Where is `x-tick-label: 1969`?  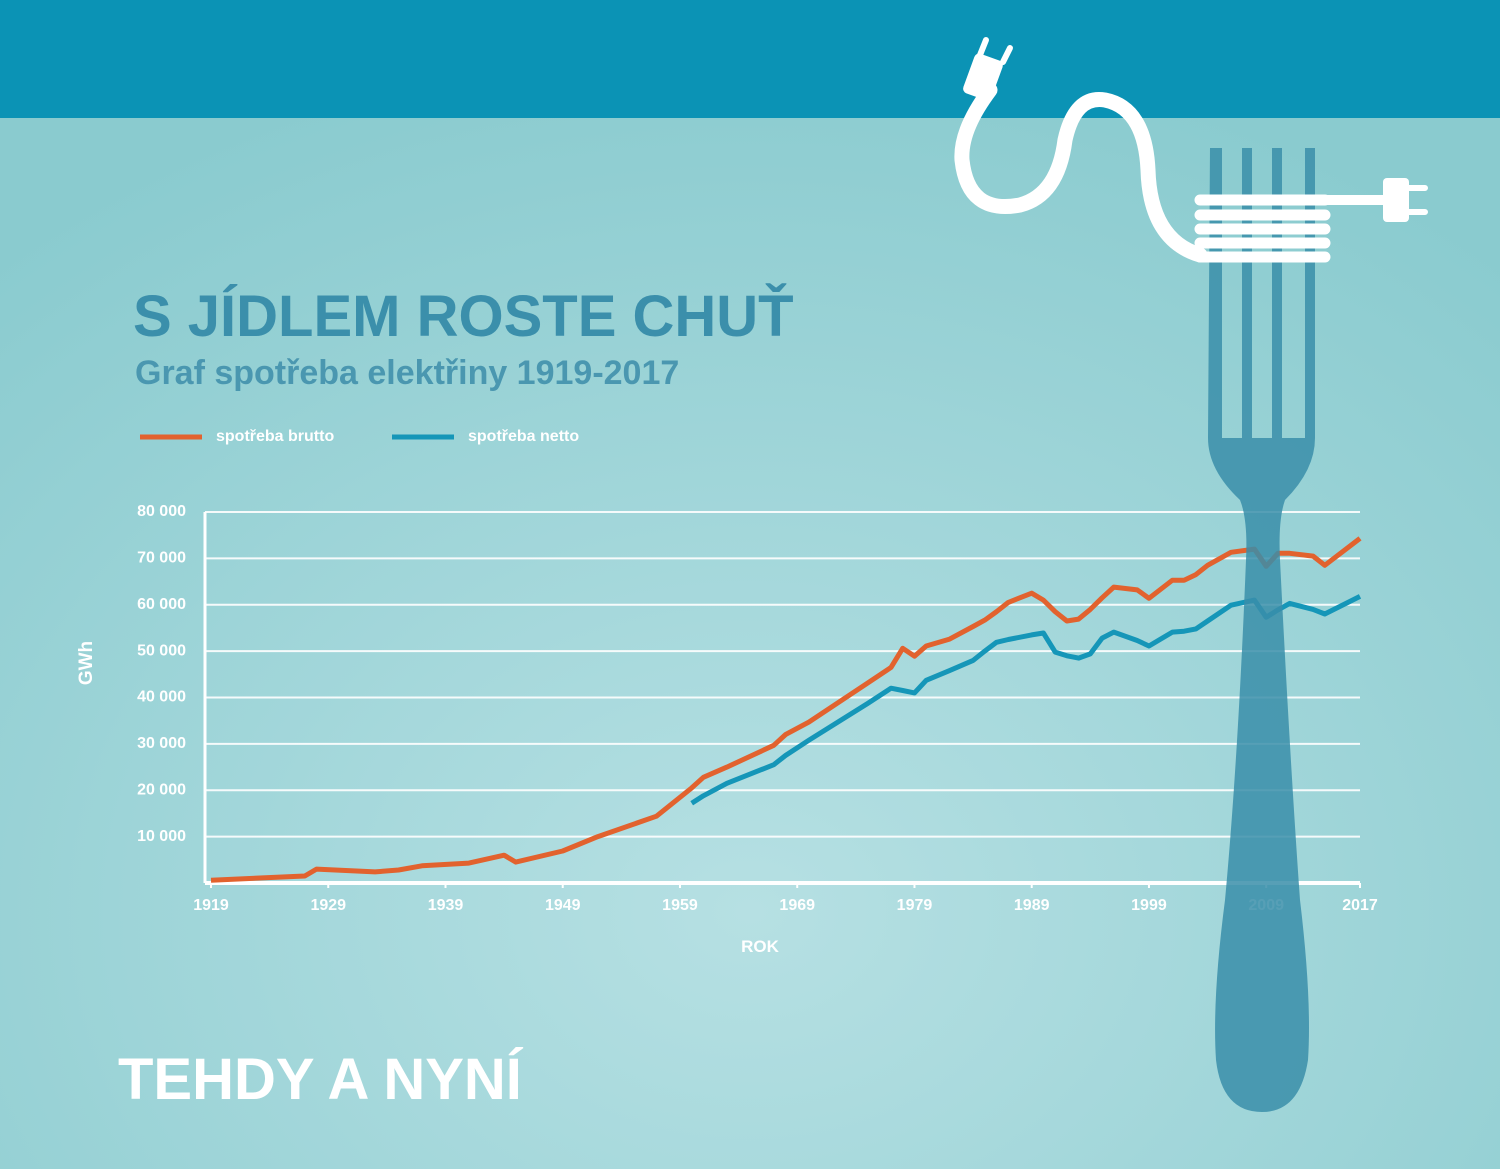 x-tick-label: 1969 is located at coordinates (797, 905).